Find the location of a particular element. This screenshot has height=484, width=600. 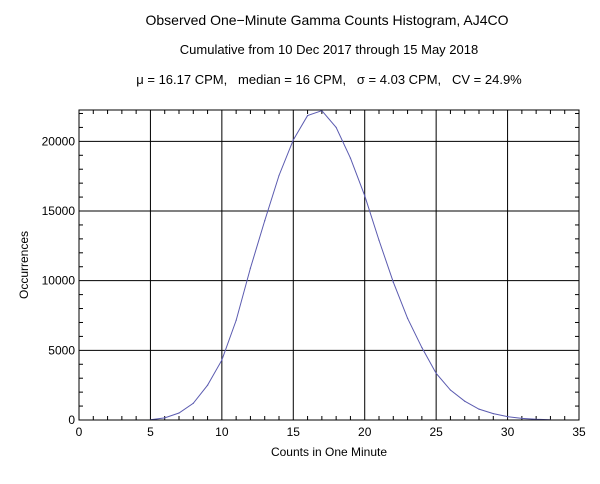

x-tick-label: 0 is located at coordinates (79, 432).